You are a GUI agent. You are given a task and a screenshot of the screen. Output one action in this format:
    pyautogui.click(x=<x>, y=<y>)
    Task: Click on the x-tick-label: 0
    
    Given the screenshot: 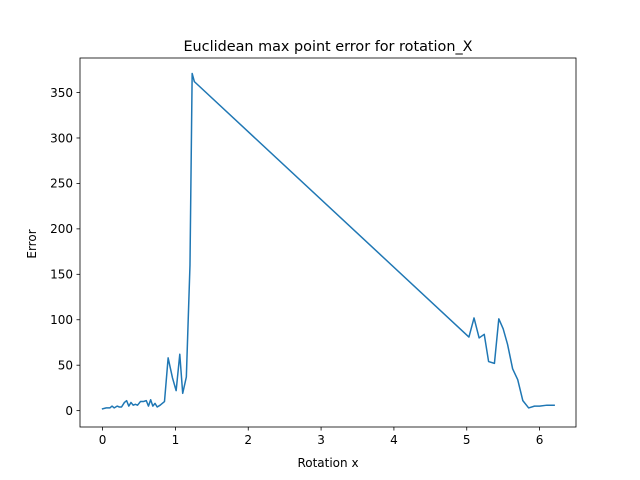 What is the action you would take?
    pyautogui.click(x=103, y=440)
    